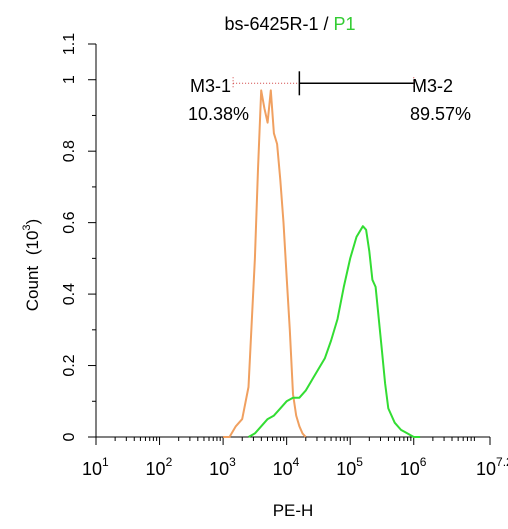 The image size is (508, 529). I want to click on y-tick-label-group: 1.1, so click(69, 44).